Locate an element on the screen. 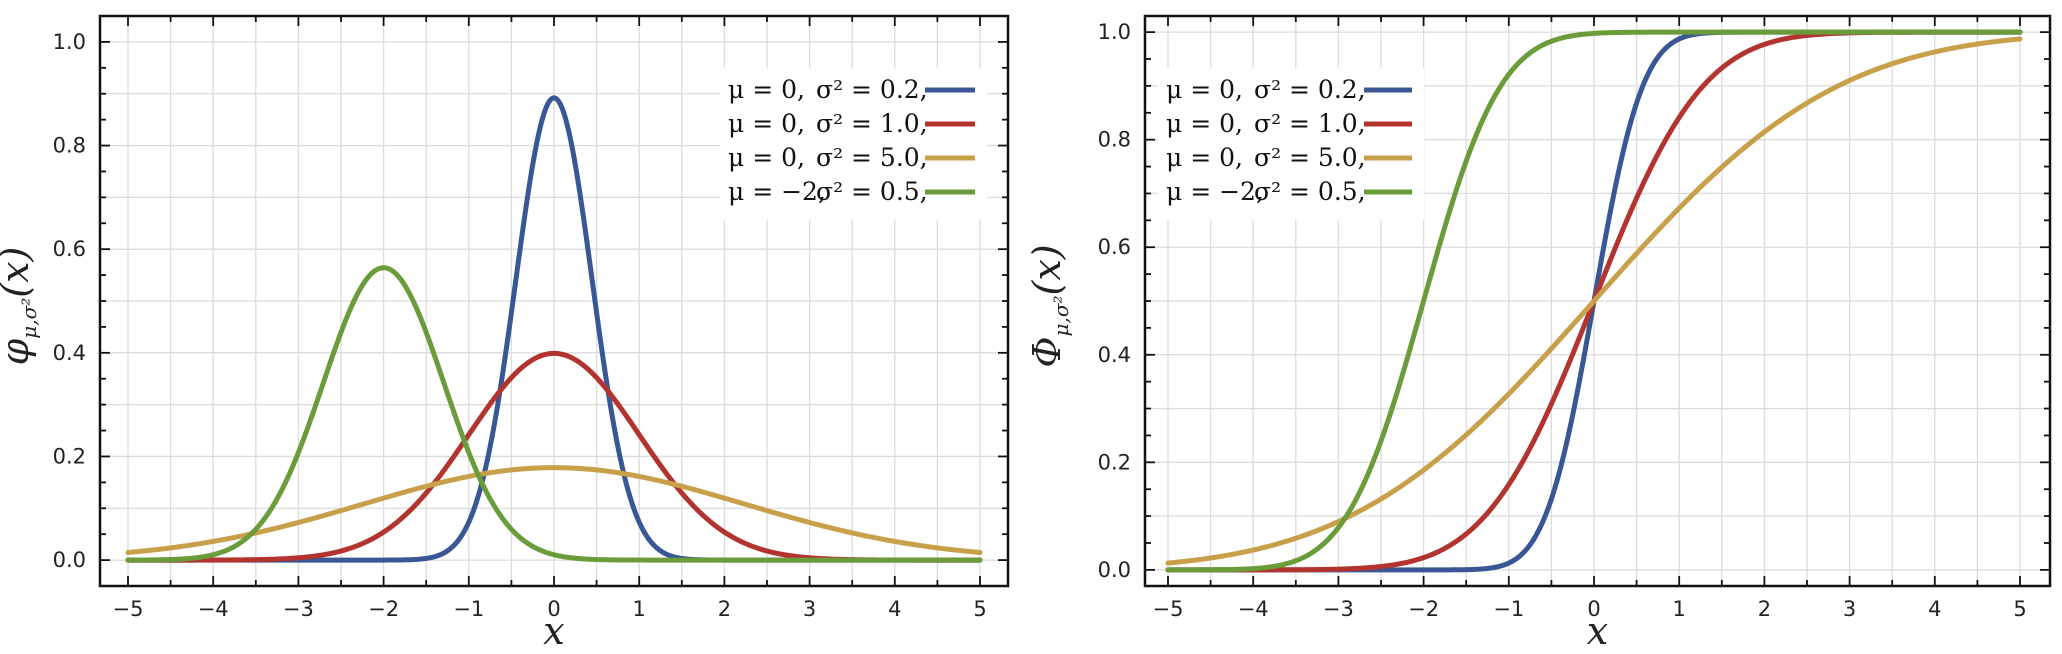  series-line is located at coordinates (554, 510).